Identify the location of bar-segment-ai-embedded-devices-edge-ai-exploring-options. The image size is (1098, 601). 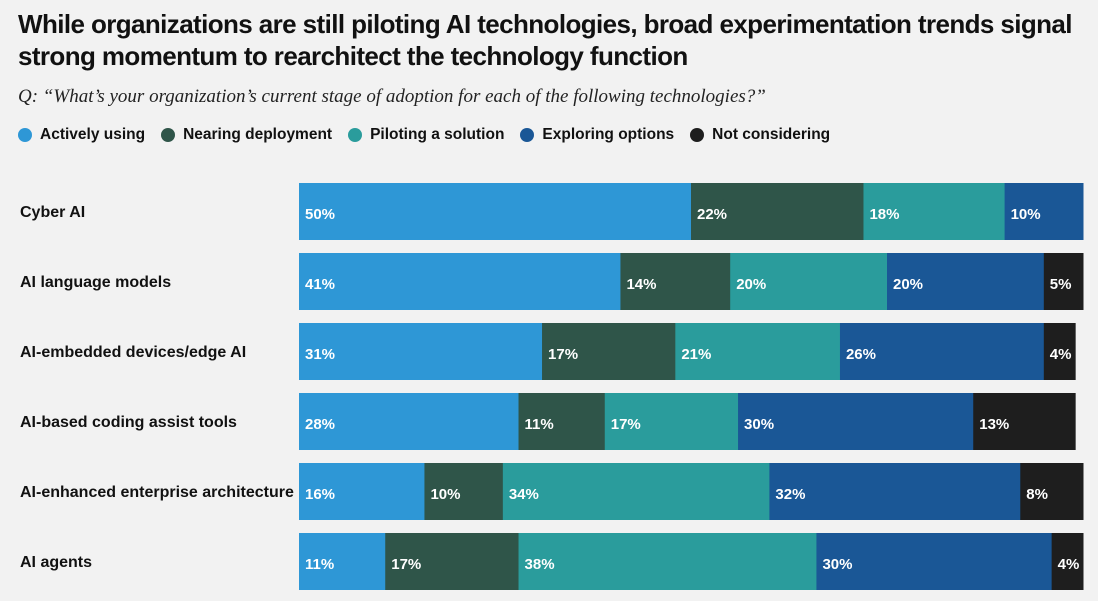
(942, 351).